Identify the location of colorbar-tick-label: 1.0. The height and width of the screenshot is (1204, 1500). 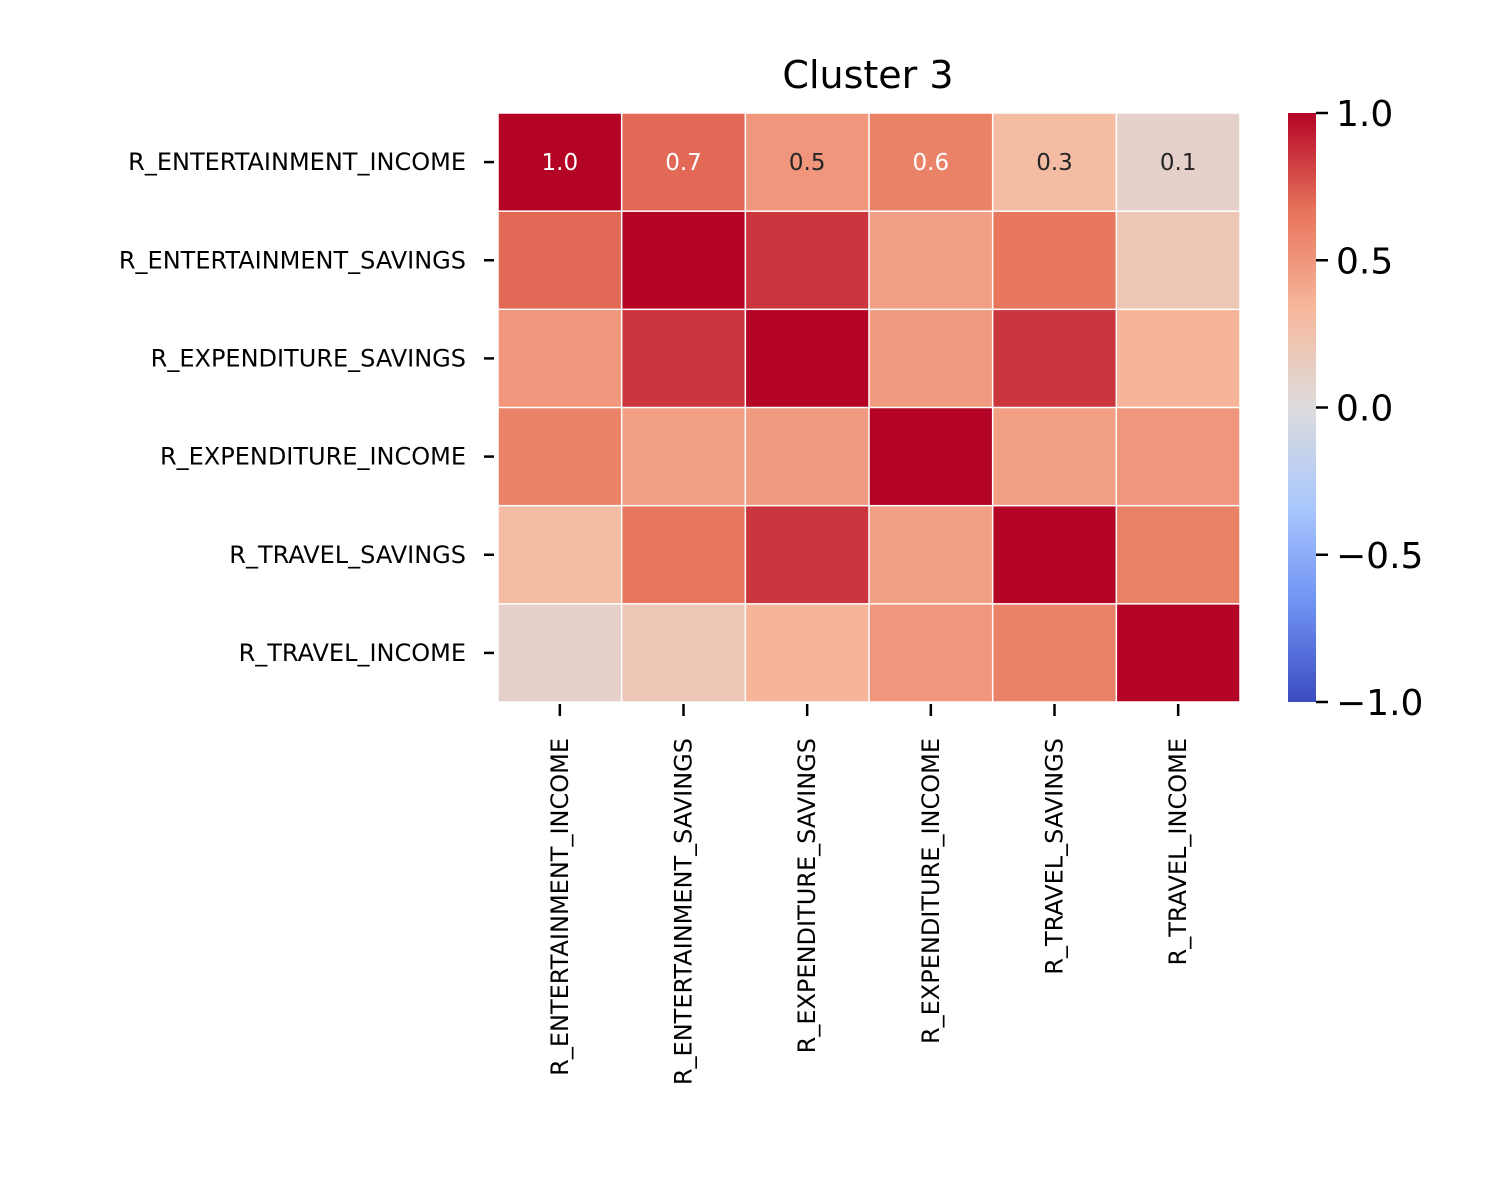
(1364, 114).